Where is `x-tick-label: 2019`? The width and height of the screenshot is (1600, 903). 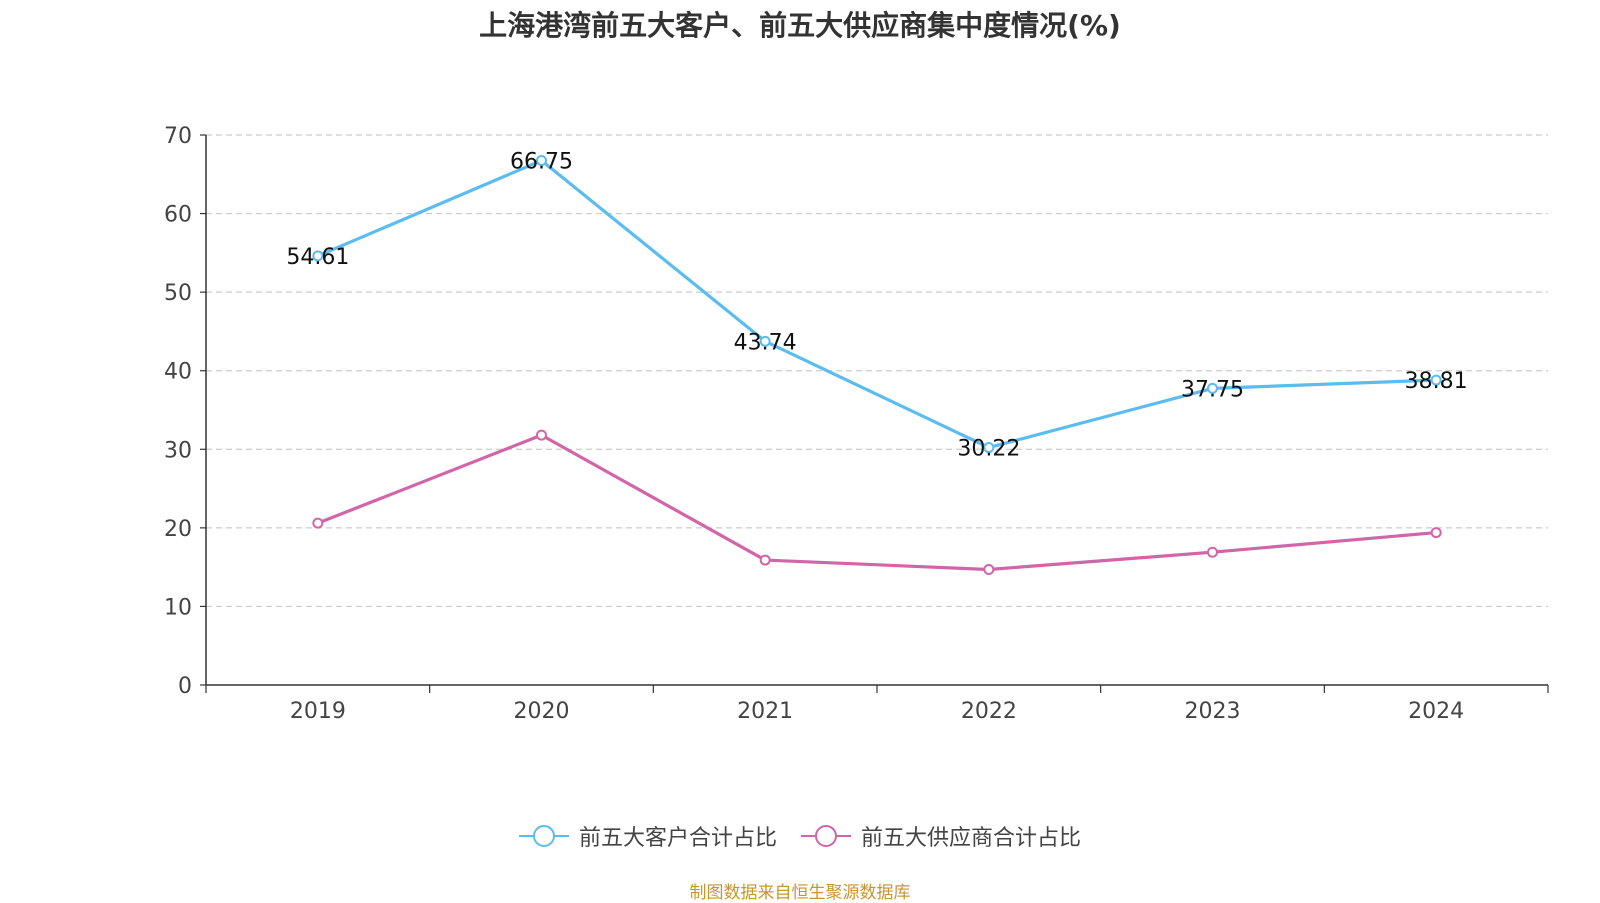 x-tick-label: 2019 is located at coordinates (318, 711).